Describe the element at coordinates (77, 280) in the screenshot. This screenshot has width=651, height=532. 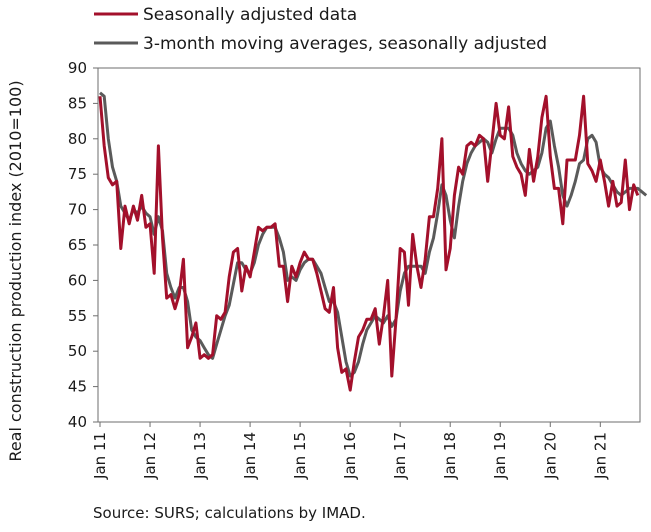
I see `y-tick-label: 60` at that location.